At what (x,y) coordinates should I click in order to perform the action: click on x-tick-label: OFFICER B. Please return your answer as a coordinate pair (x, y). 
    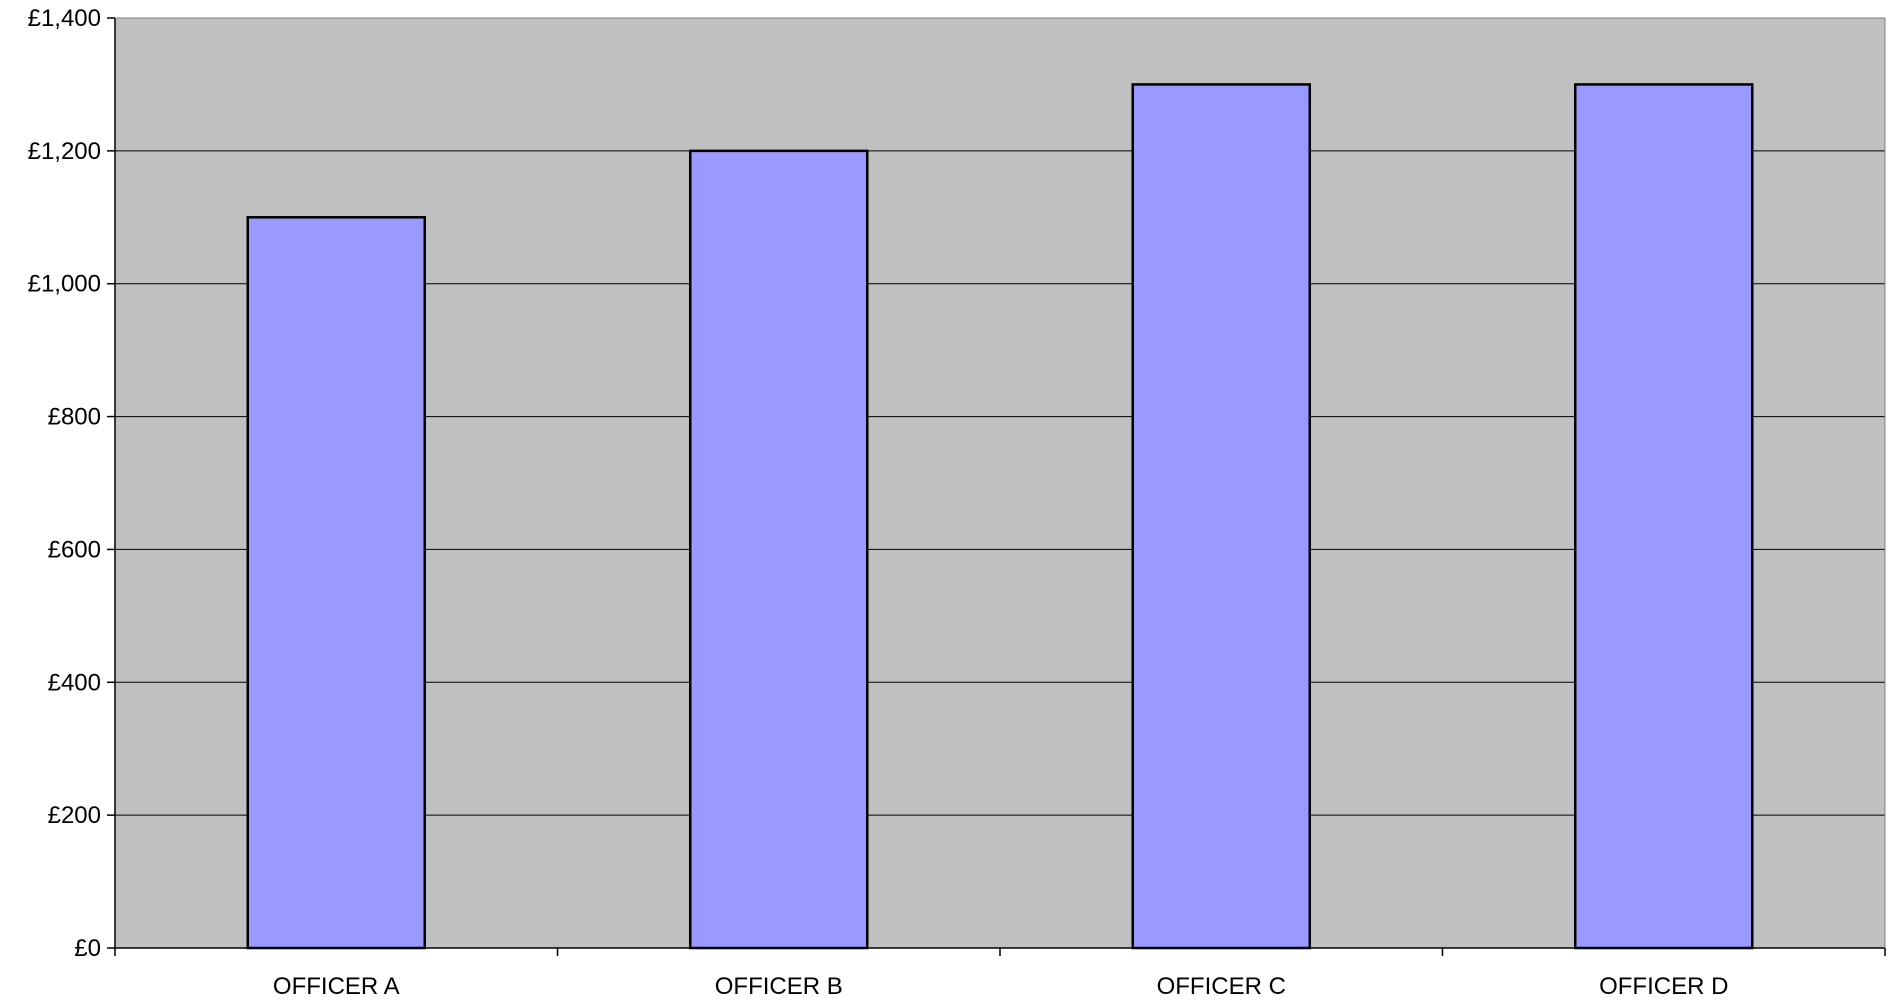
    Looking at the image, I should click on (779, 986).